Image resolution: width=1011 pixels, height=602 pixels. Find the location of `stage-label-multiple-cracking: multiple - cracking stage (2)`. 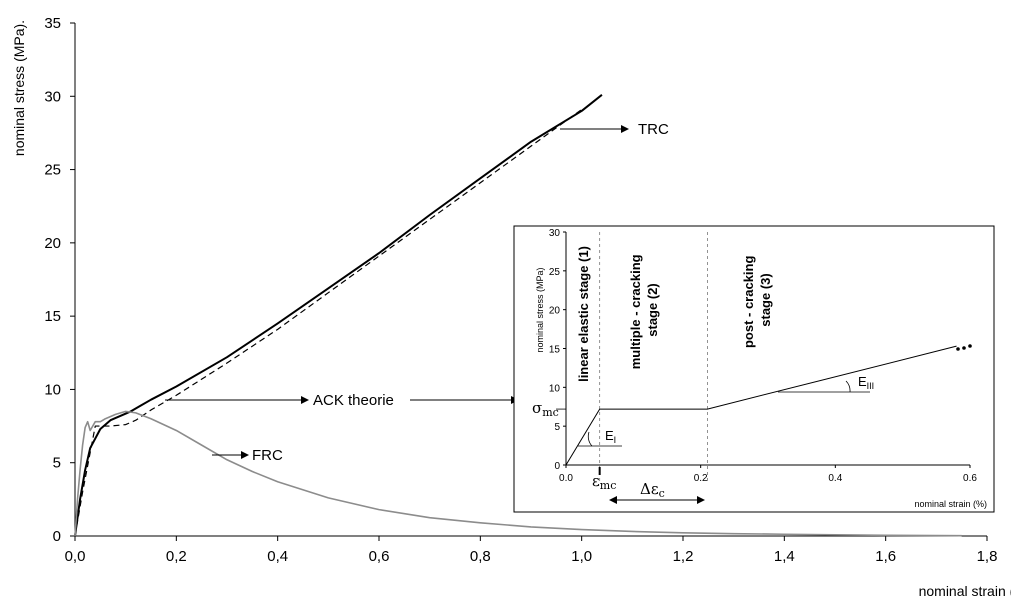

stage-label-multiple-cracking: multiple - cracking stage (2) is located at coordinates (644, 310).